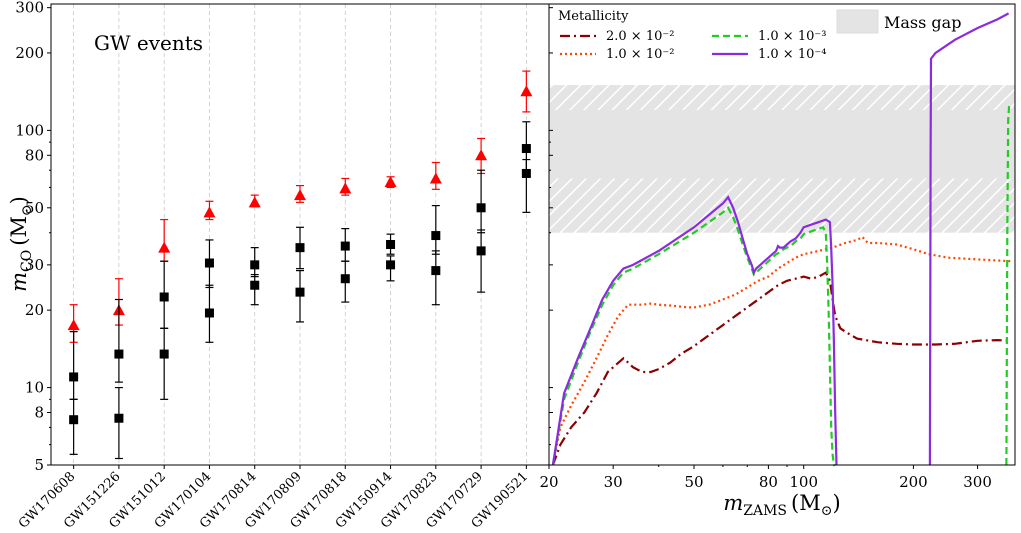  What do you see at coordinates (29, 130) in the screenshot?
I see `y-tick-label: 100` at bounding box center [29, 130].